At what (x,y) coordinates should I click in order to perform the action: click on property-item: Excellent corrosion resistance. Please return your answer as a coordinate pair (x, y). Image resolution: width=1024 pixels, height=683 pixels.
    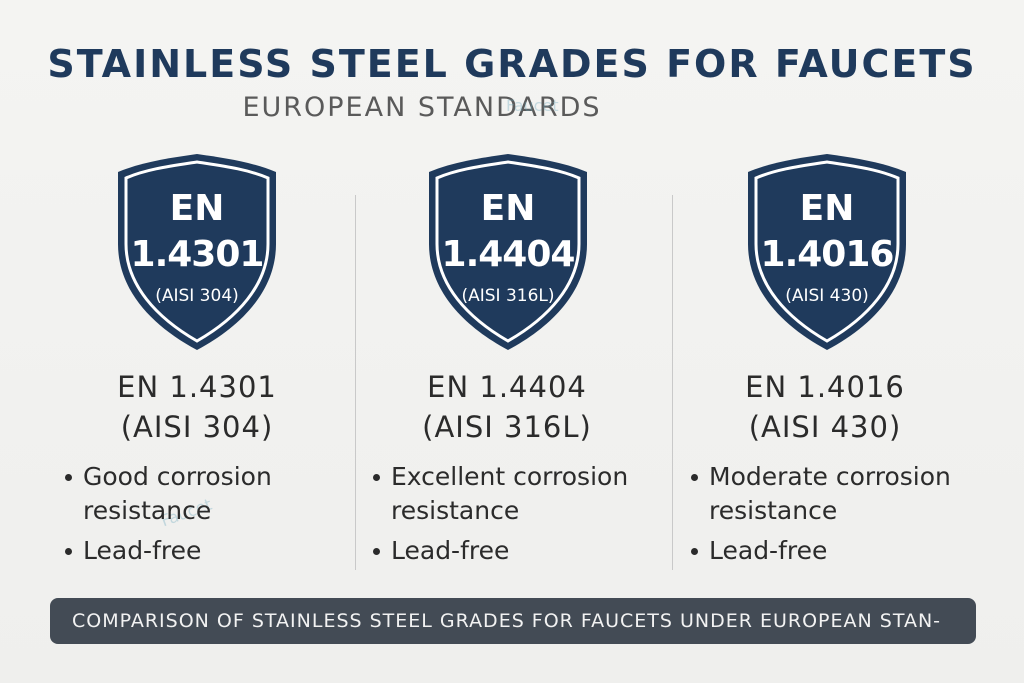
    Looking at the image, I should click on (536, 494).